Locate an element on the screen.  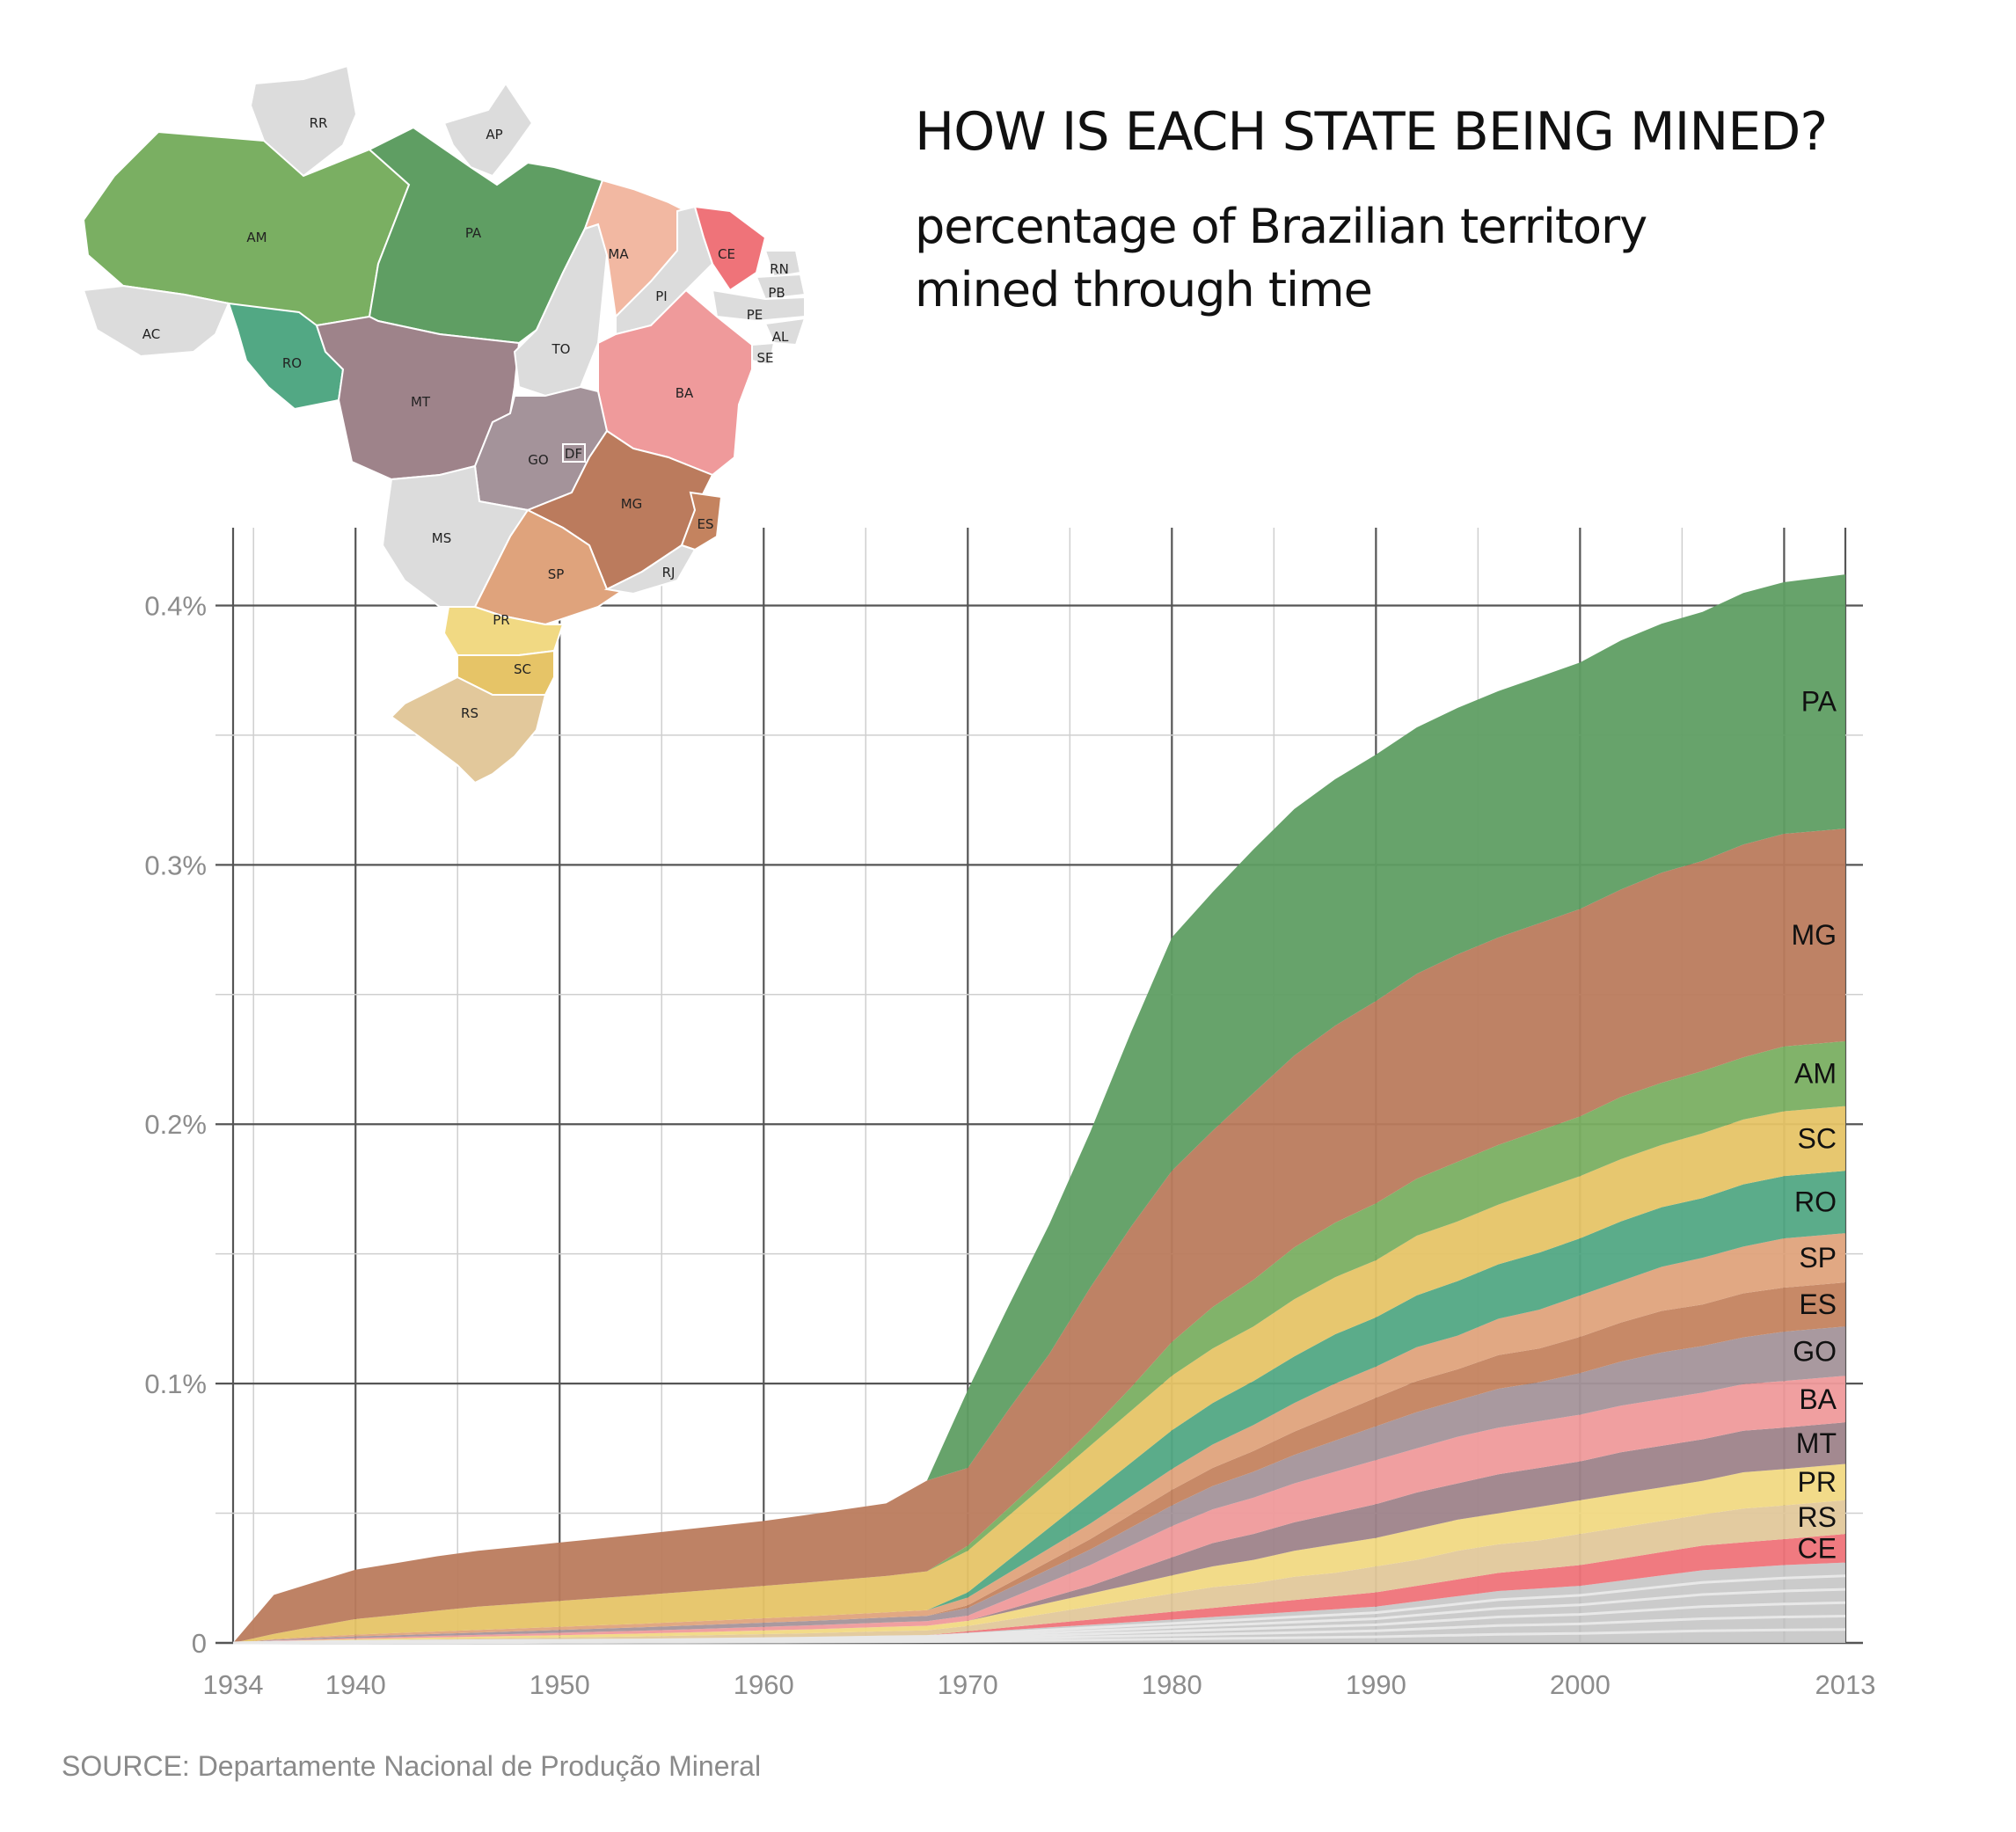
series-label-rs: RS is located at coordinates (1817, 1517).